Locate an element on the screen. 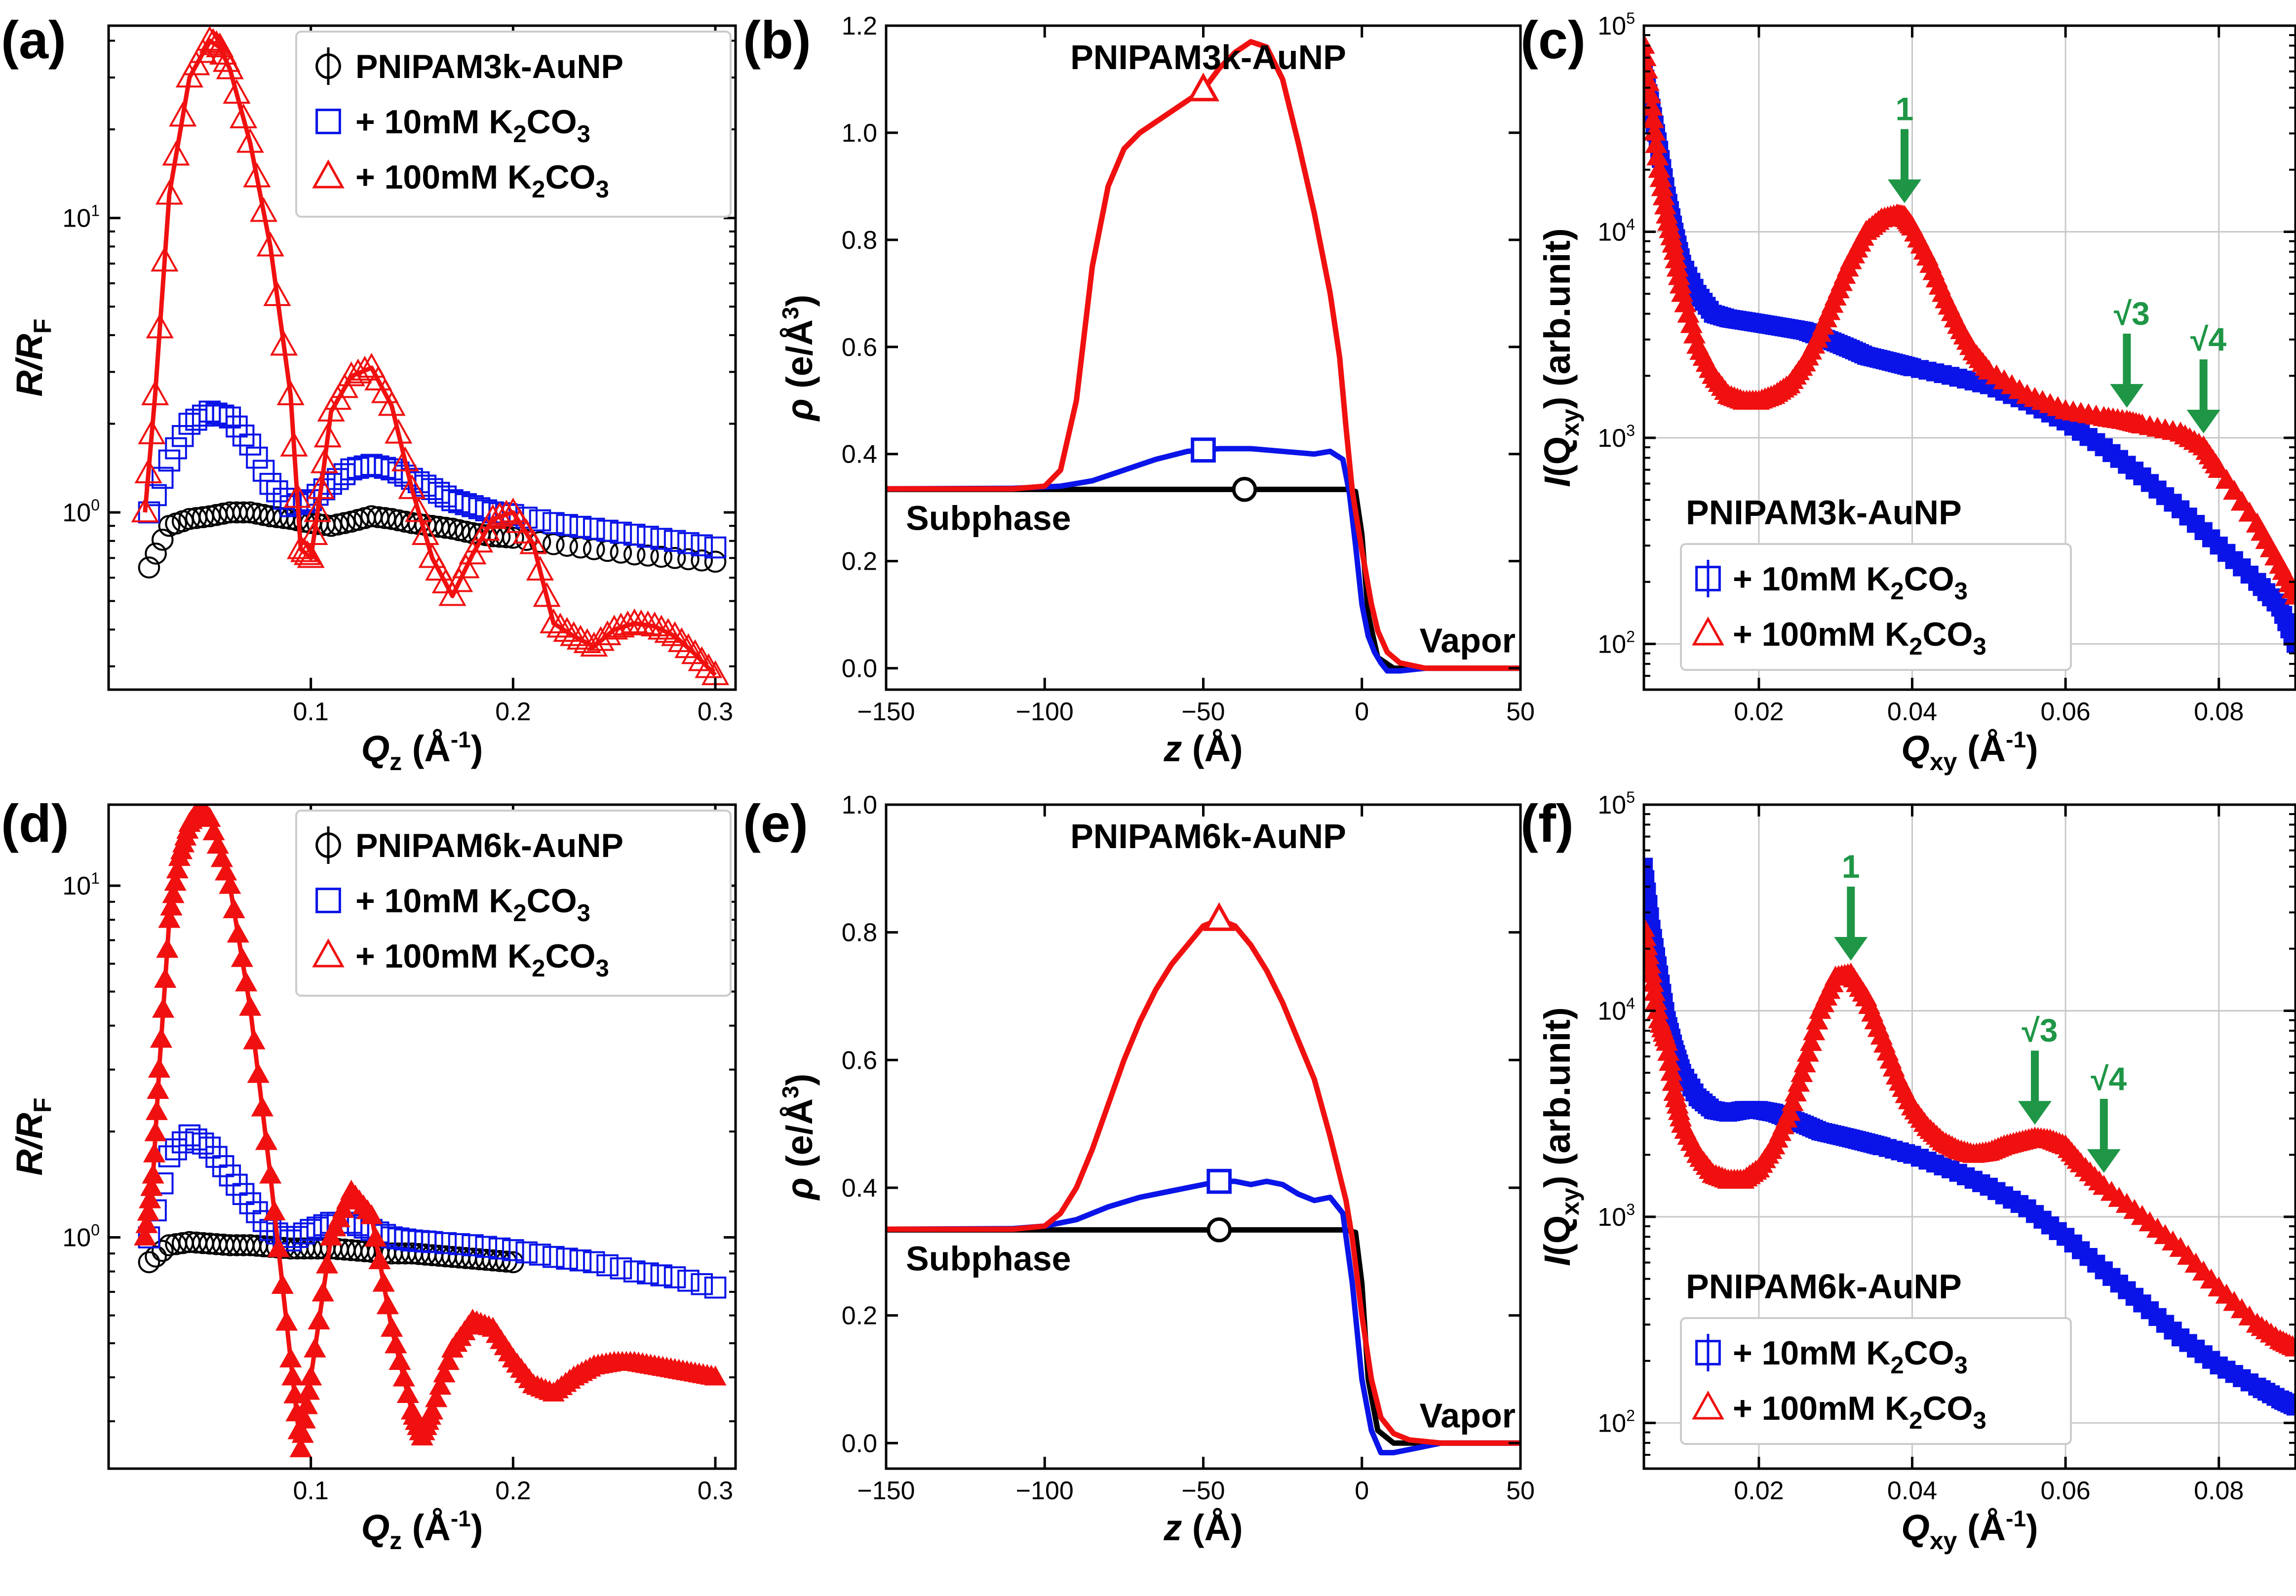 Image resolution: width=2296 pixels, height=1596 pixels. axis-unit: (Å is located at coordinates (426, 748).